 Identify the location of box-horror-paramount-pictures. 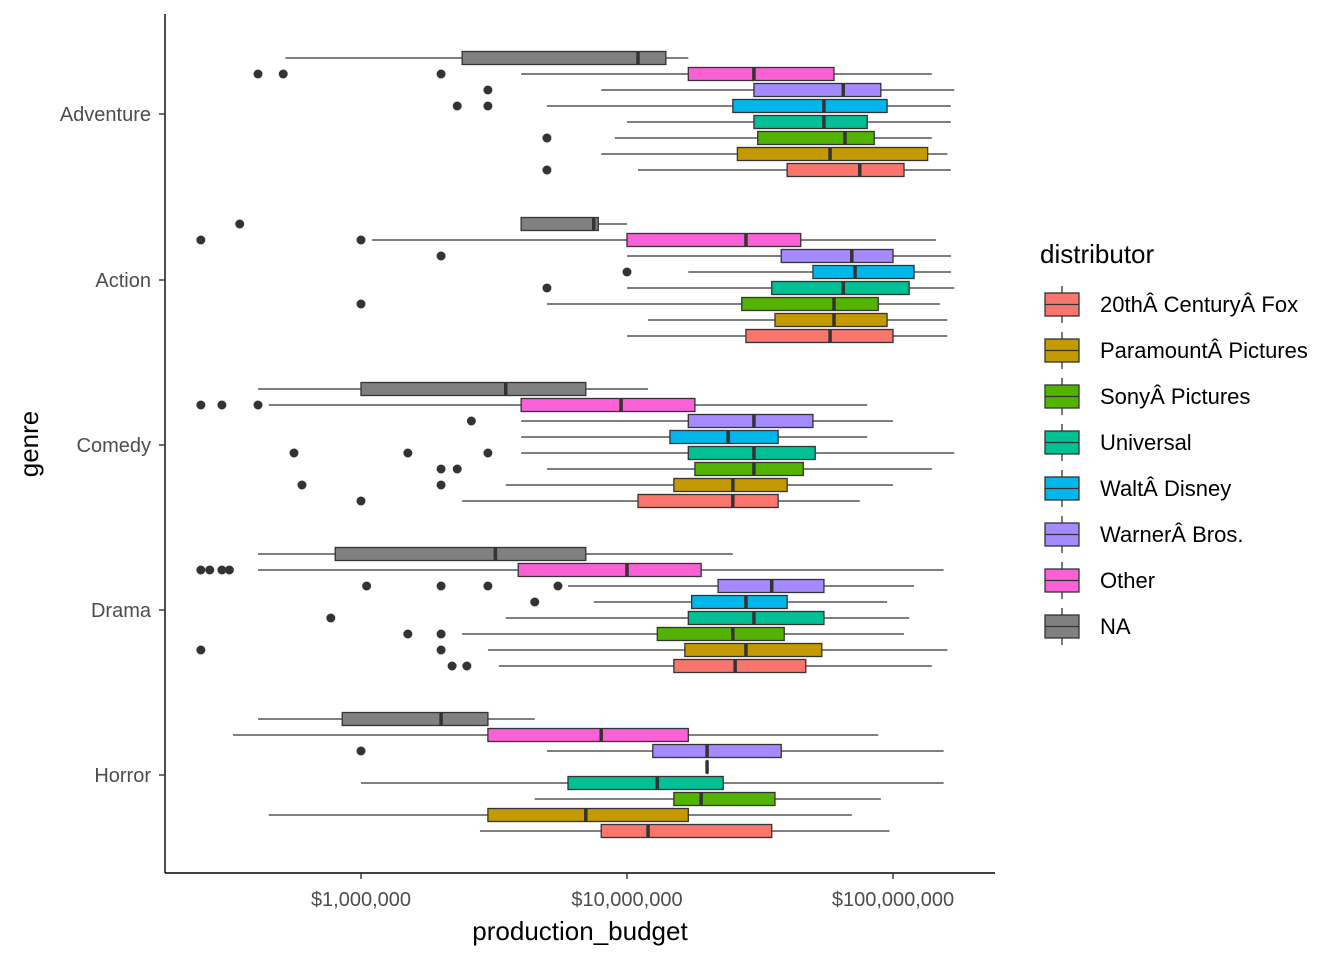
(560, 815).